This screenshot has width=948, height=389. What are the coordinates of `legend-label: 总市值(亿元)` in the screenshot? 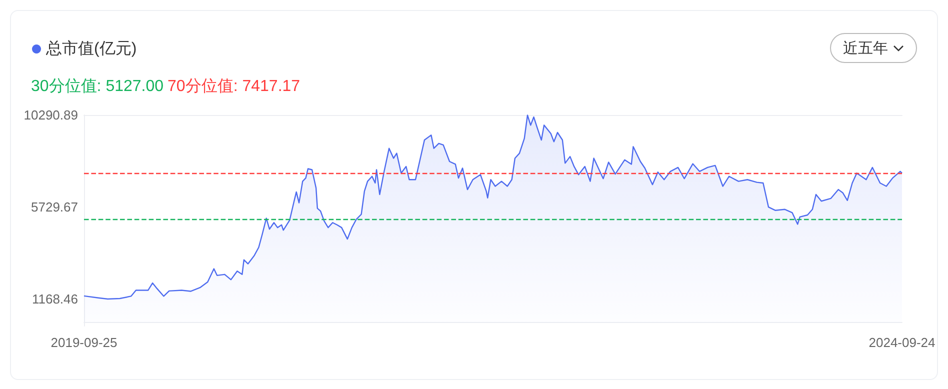 It's located at (91, 49).